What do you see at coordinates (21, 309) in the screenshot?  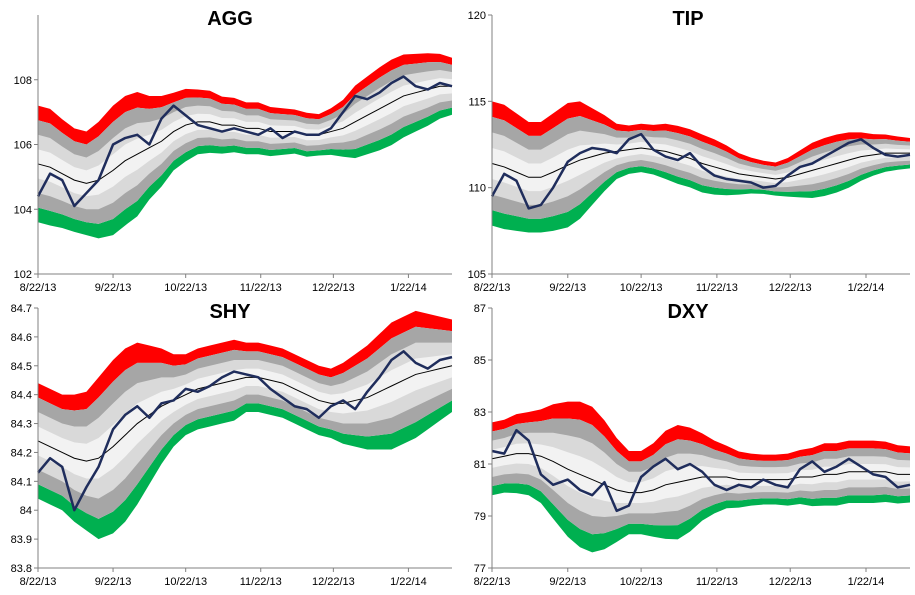 I see `y-tick-label: 84.7` at bounding box center [21, 309].